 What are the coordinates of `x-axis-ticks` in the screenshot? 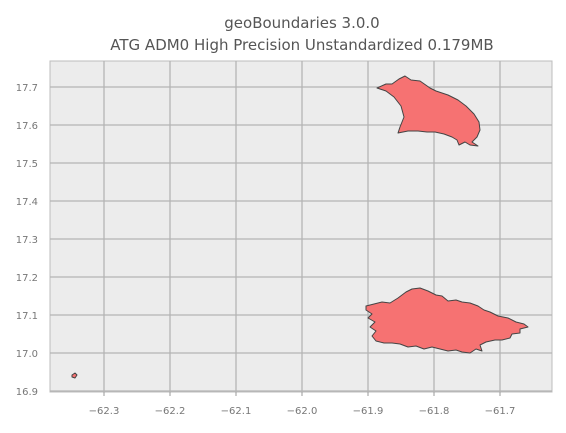 It's located at (302, 394).